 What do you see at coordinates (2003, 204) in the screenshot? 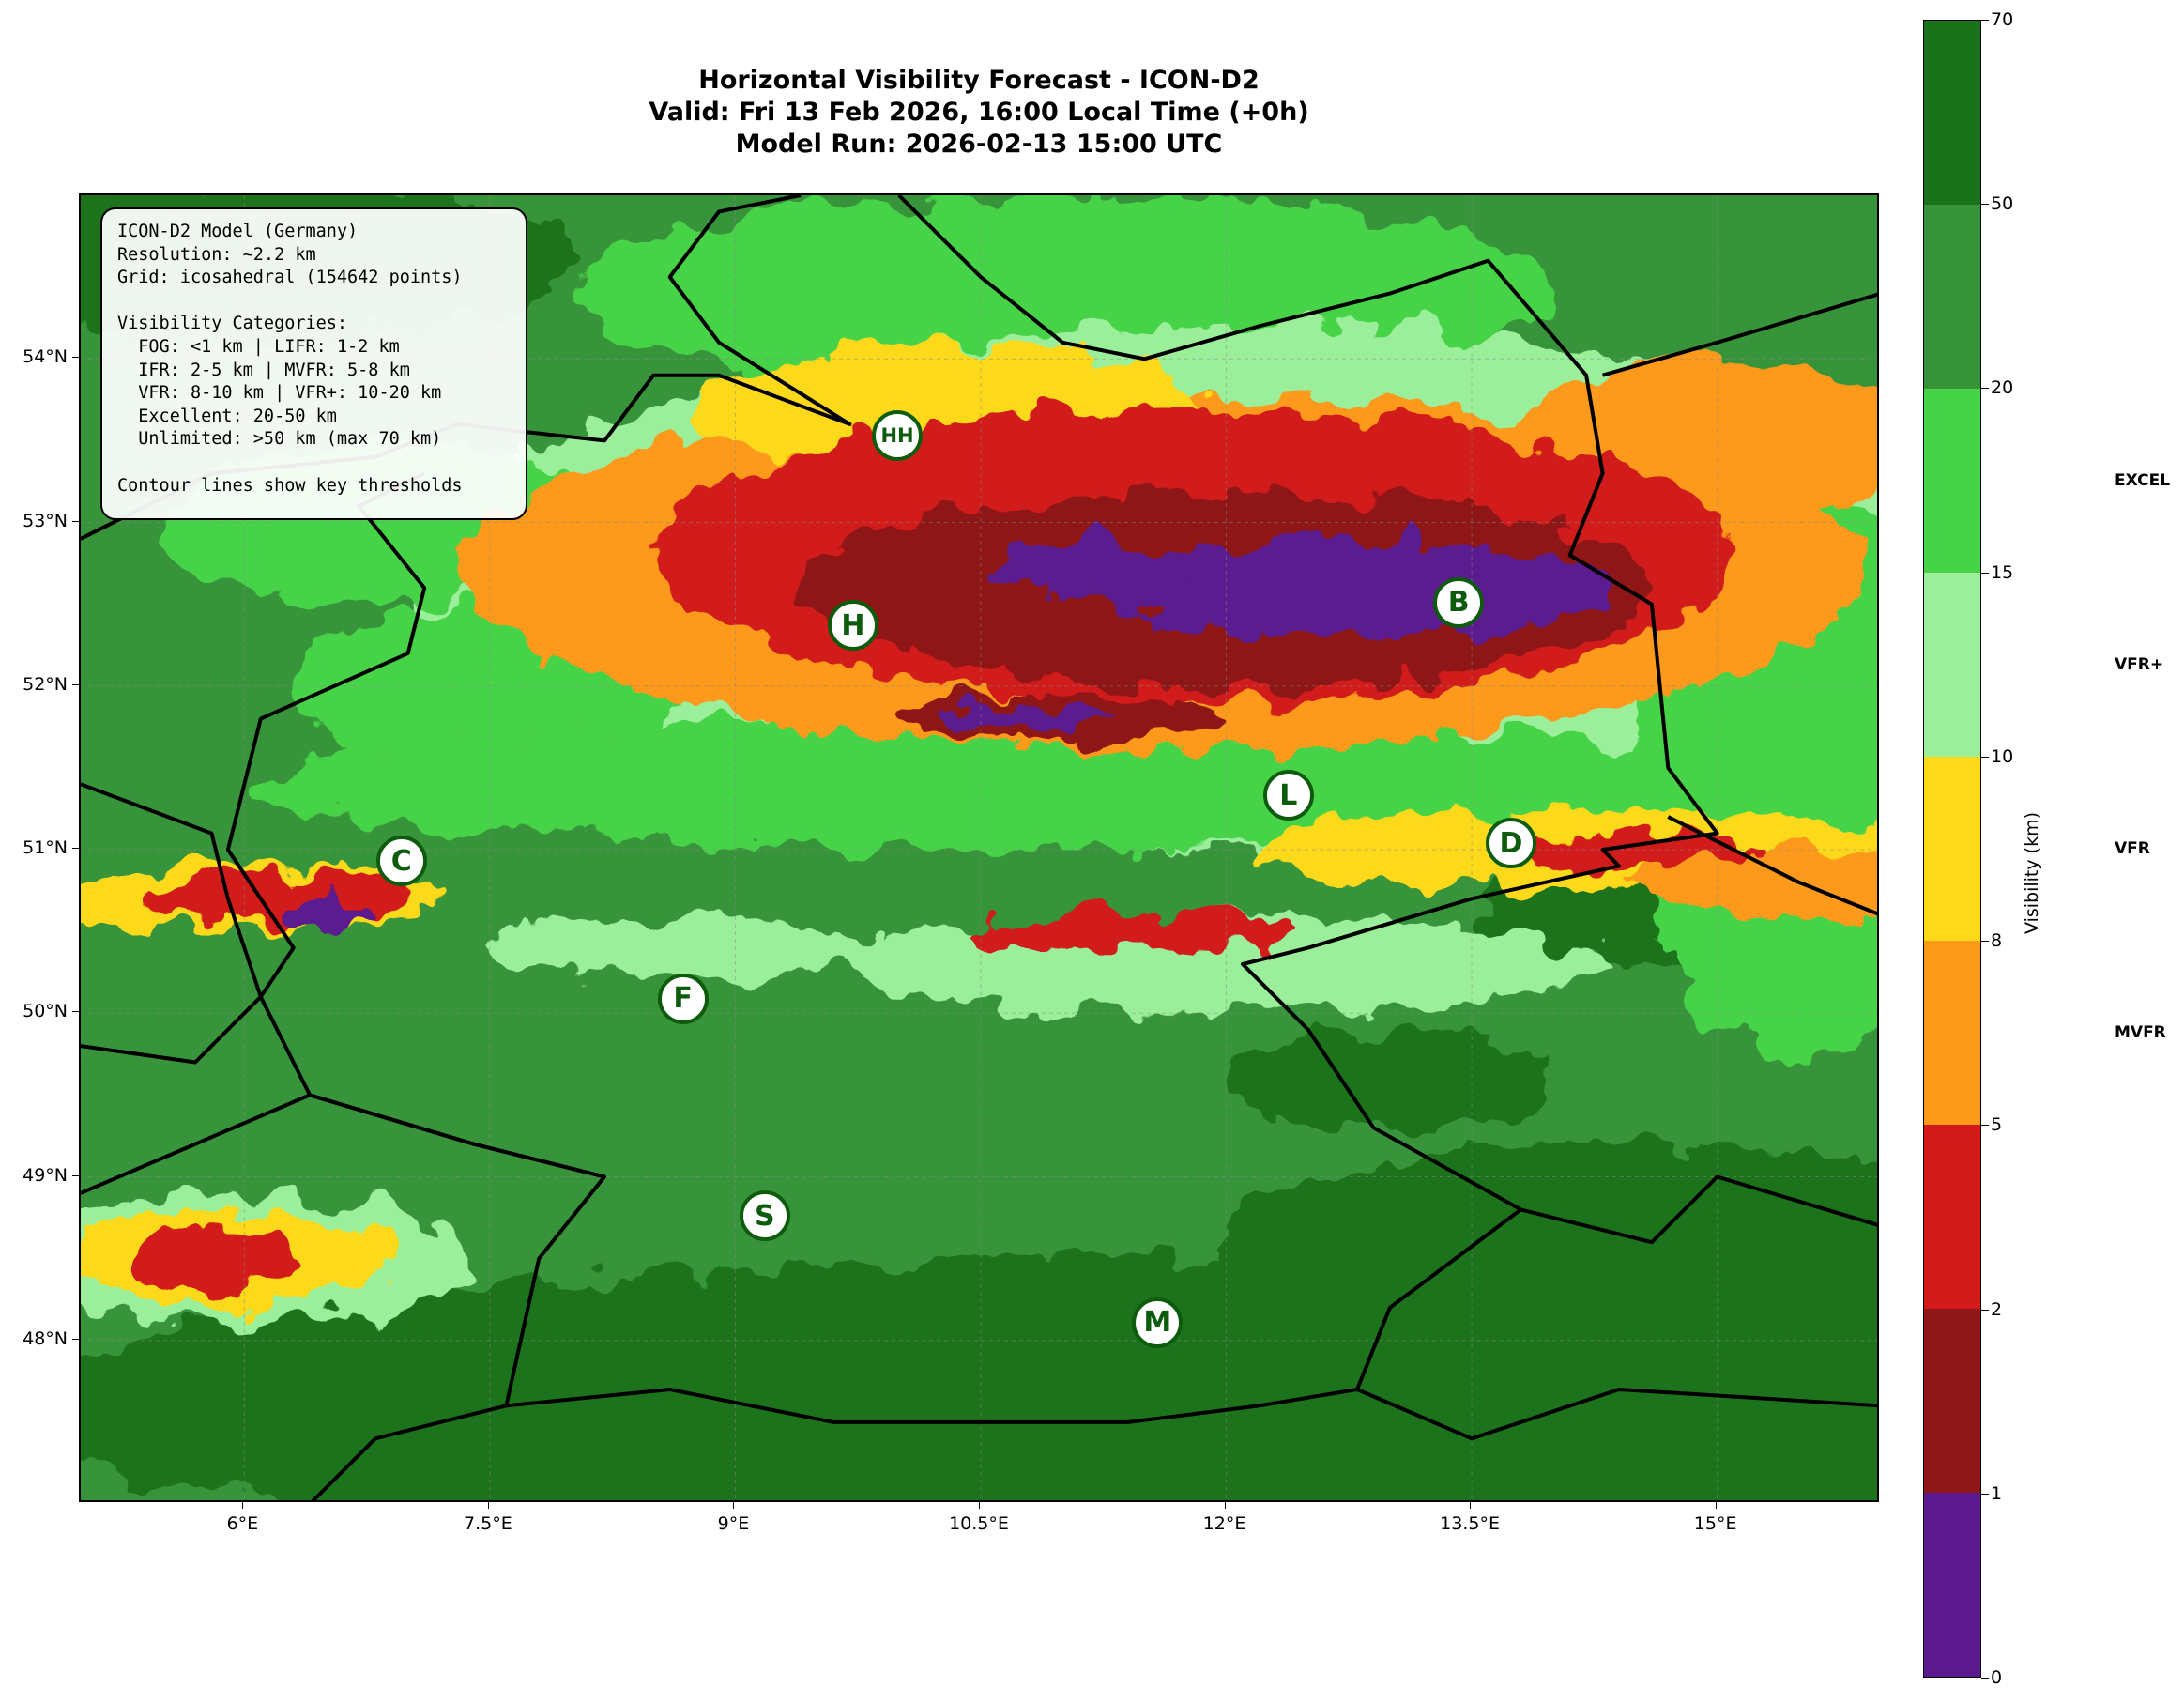
I see `colorbar-tick-label: 50` at bounding box center [2003, 204].